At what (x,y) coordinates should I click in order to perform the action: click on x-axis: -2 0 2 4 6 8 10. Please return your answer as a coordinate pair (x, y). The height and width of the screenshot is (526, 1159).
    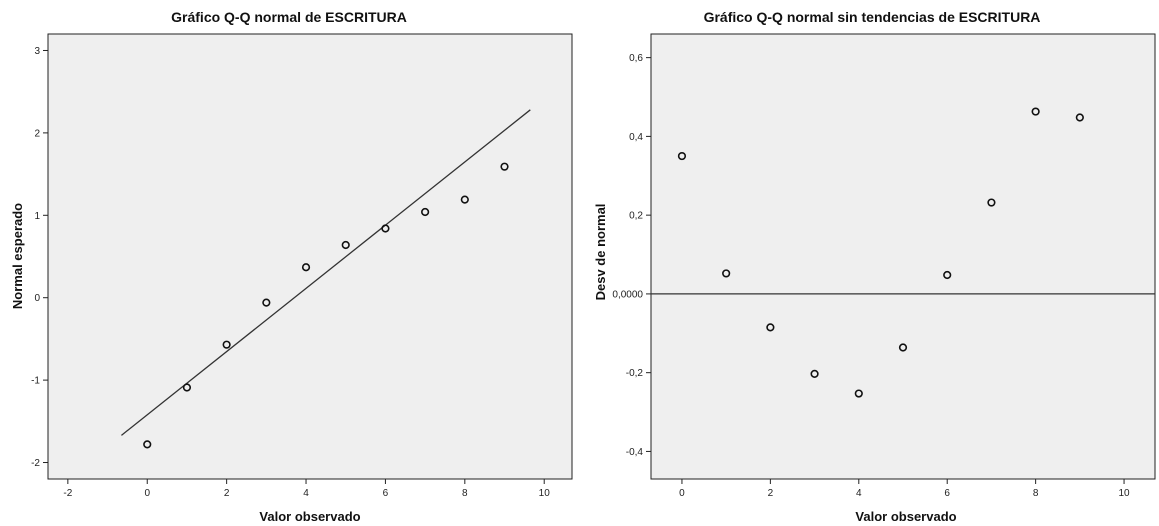
    Looking at the image, I should click on (306, 489).